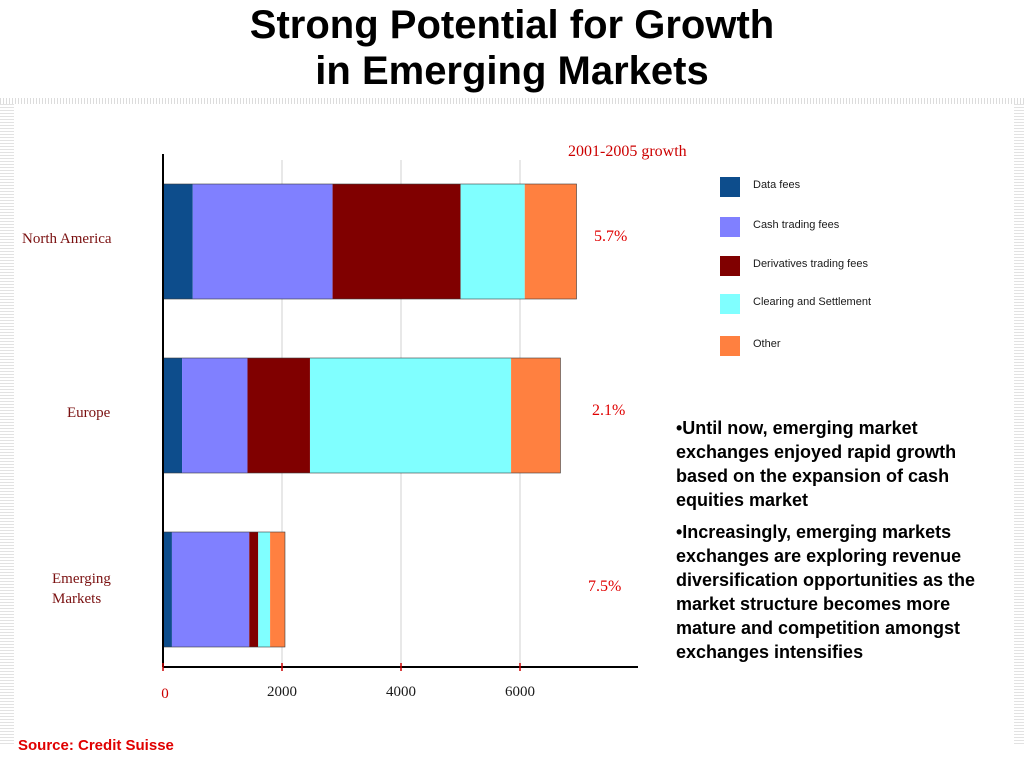 The height and width of the screenshot is (768, 1024). I want to click on left-border, so click(7, 424).